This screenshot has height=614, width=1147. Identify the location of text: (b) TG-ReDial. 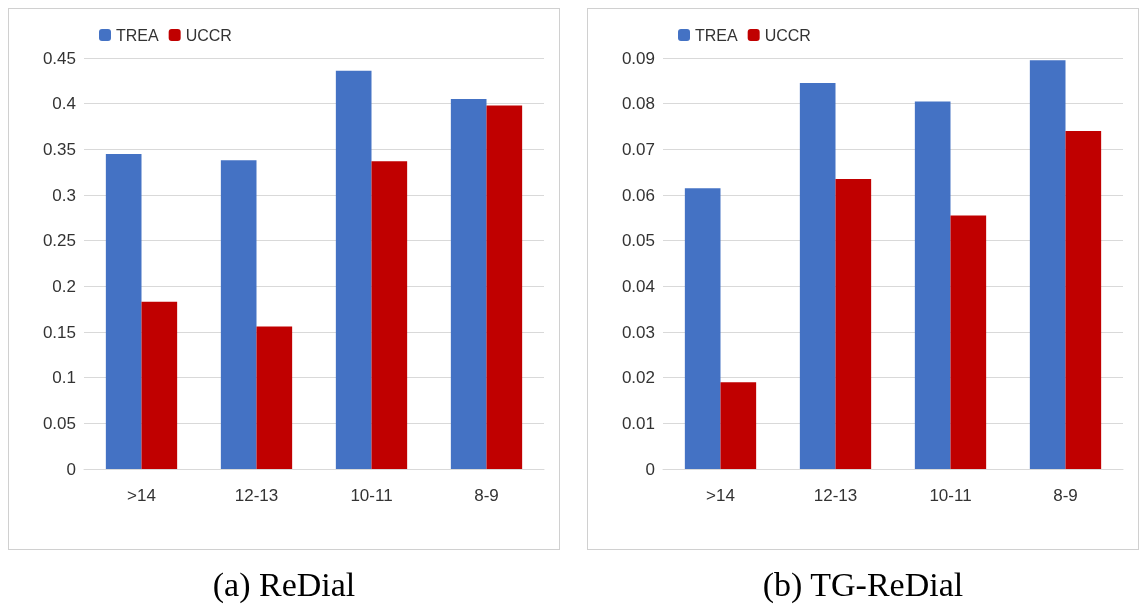
(863, 584).